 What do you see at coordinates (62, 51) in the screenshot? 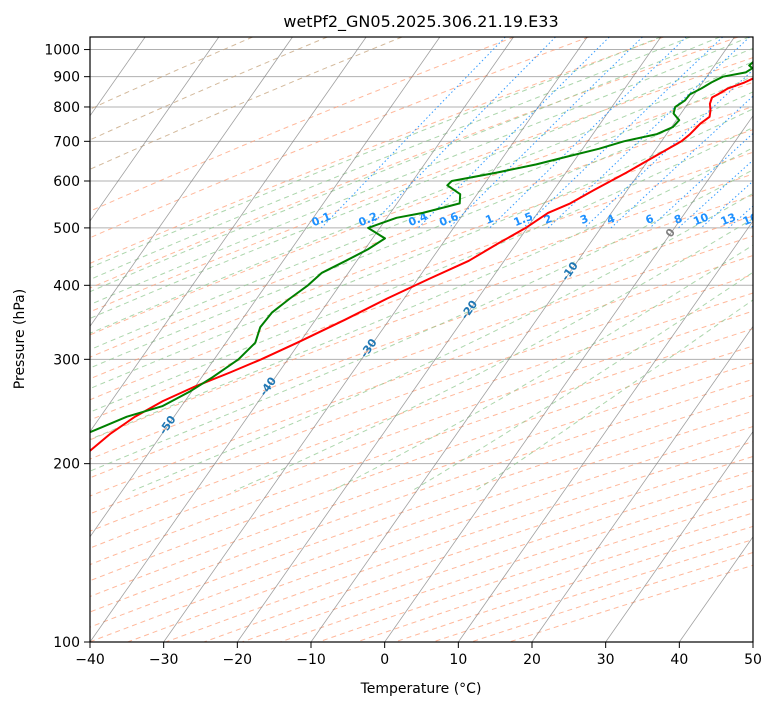
I see `y-tick-label: 1000` at bounding box center [62, 51].